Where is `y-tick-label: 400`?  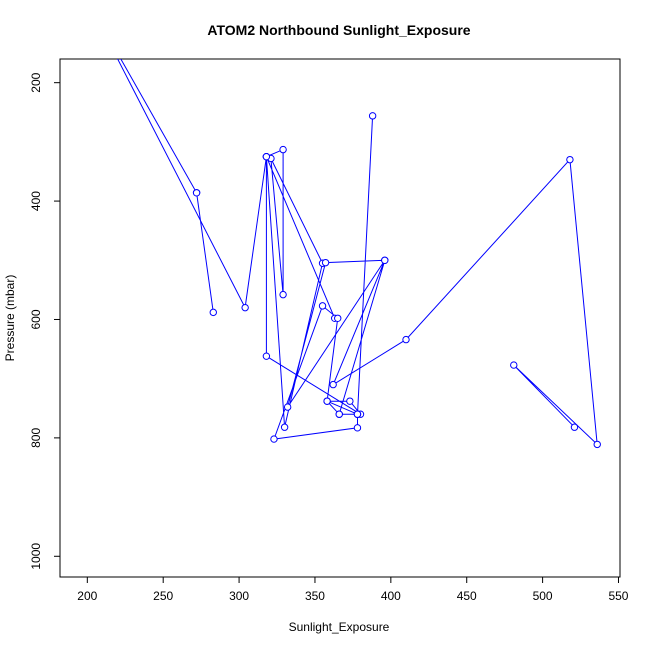 y-tick-label: 400 is located at coordinates (36, 201).